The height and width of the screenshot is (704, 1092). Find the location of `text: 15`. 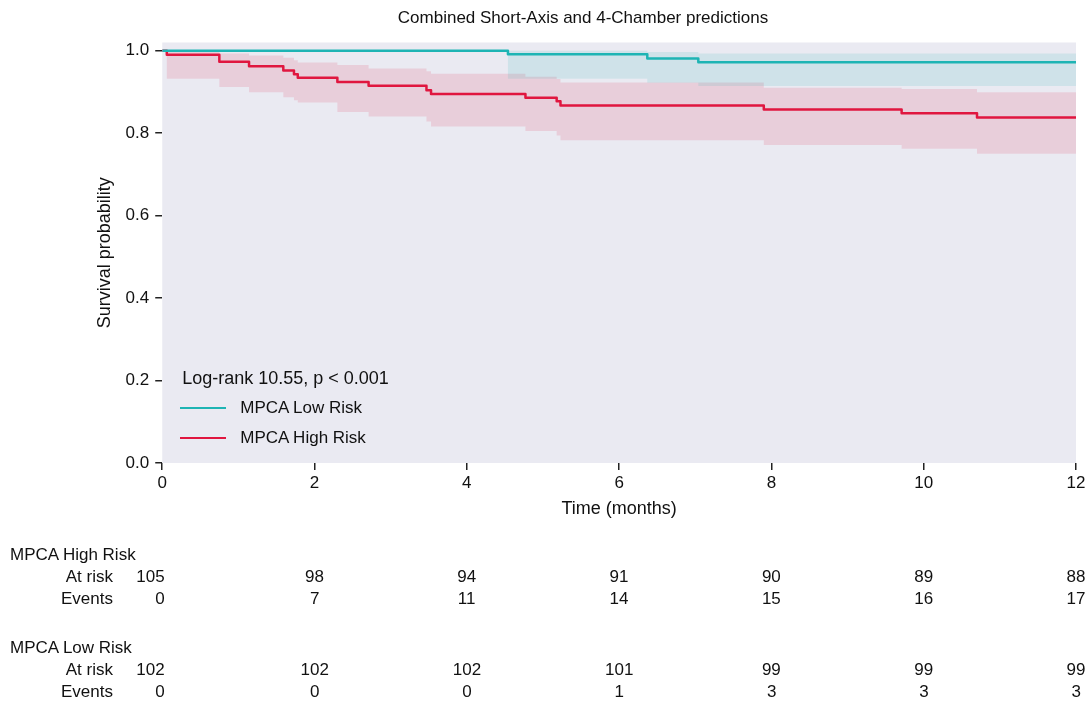

text: 15 is located at coordinates (771, 599).